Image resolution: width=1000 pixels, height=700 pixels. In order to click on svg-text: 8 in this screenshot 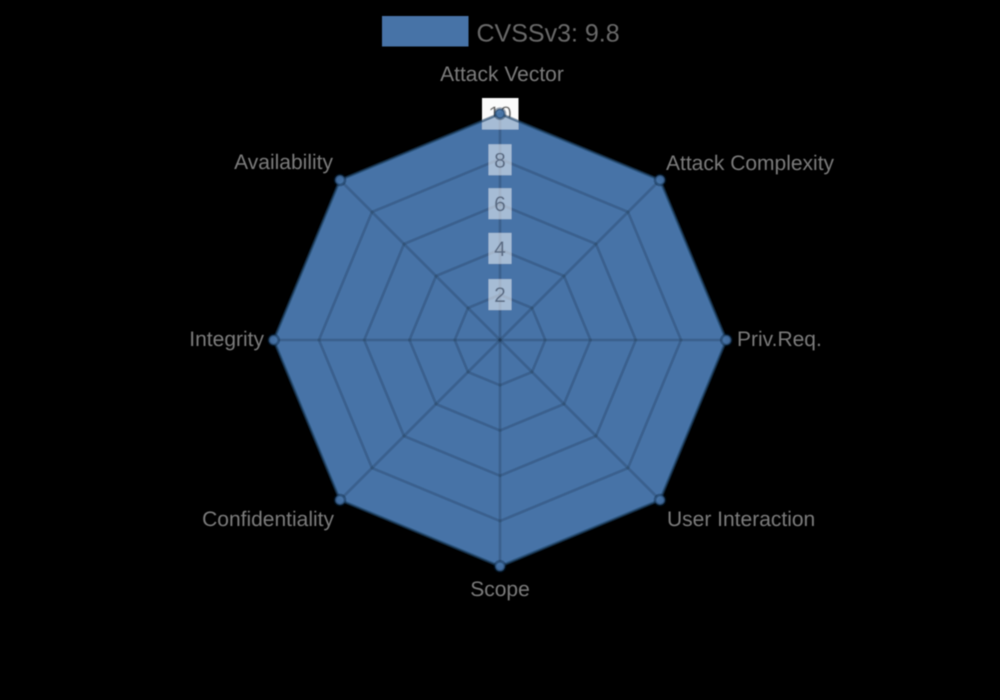, I will do `click(500, 160)`.